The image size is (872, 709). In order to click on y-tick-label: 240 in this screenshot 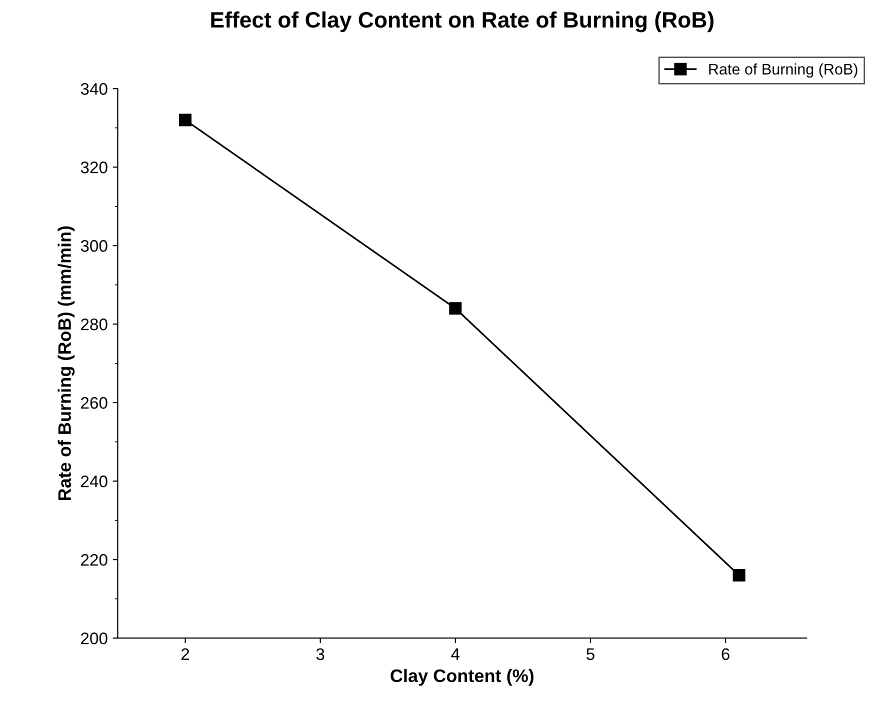, I will do `click(94, 482)`.